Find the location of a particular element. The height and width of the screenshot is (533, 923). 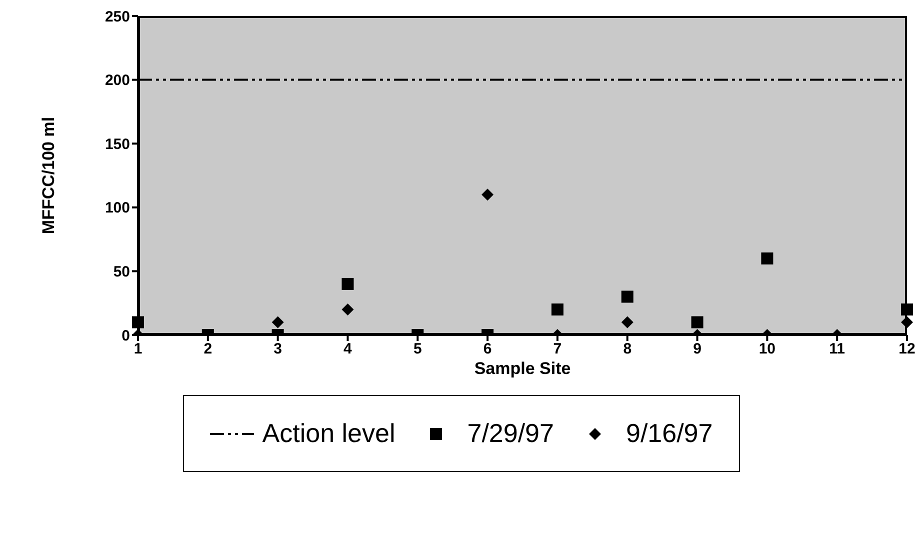

y-tick-label: 100 is located at coordinates (117, 208).